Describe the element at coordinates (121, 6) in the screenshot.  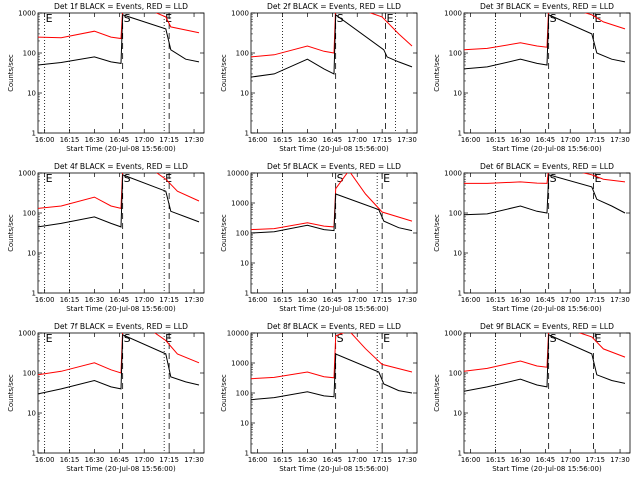
I see `chart-title: Det 1f BLACK = Events, RED = LLD` at that location.